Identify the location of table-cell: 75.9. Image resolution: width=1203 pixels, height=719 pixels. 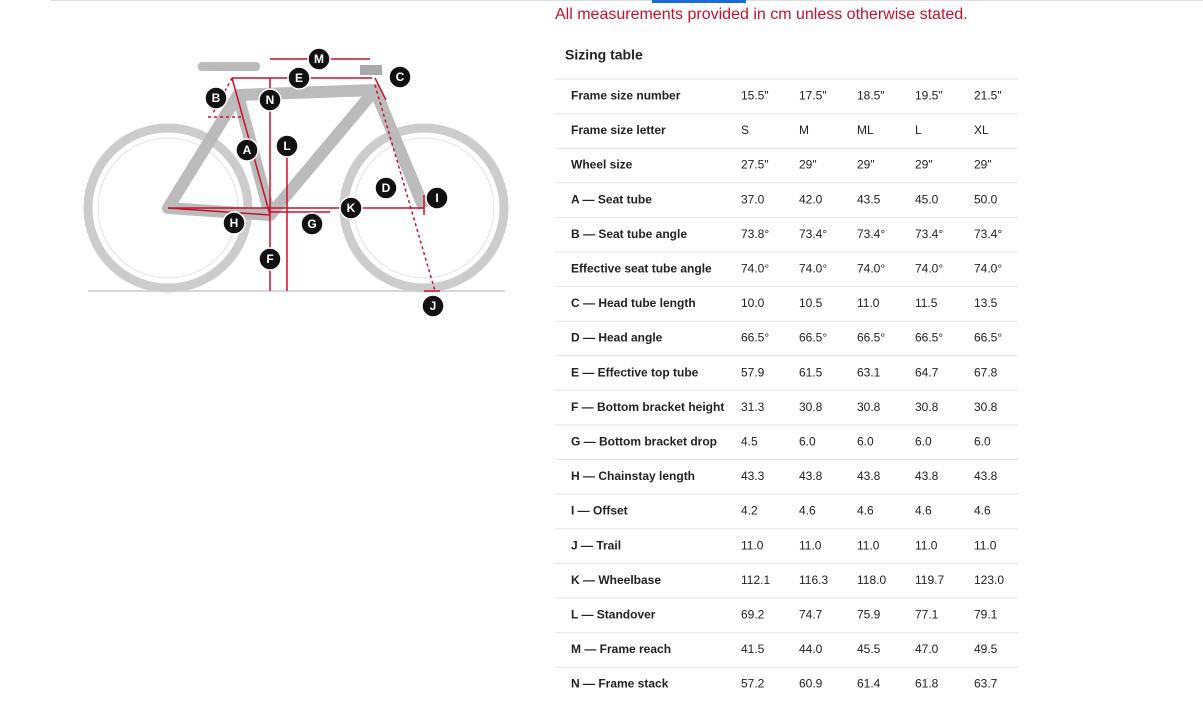
(869, 614).